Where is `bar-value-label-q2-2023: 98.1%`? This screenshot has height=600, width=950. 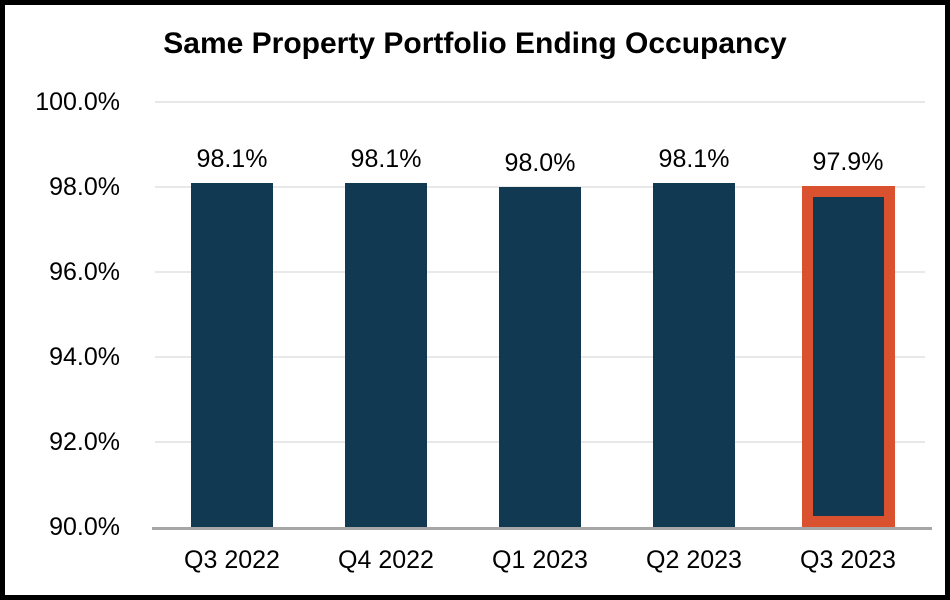
bar-value-label-q2-2023: 98.1% is located at coordinates (694, 158).